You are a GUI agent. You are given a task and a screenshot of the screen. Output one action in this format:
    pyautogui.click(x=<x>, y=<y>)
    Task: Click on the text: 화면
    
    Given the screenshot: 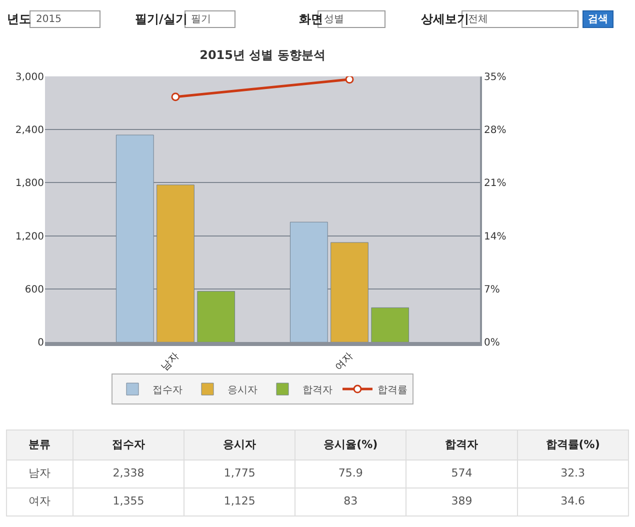 What is the action you would take?
    pyautogui.click(x=311, y=19)
    